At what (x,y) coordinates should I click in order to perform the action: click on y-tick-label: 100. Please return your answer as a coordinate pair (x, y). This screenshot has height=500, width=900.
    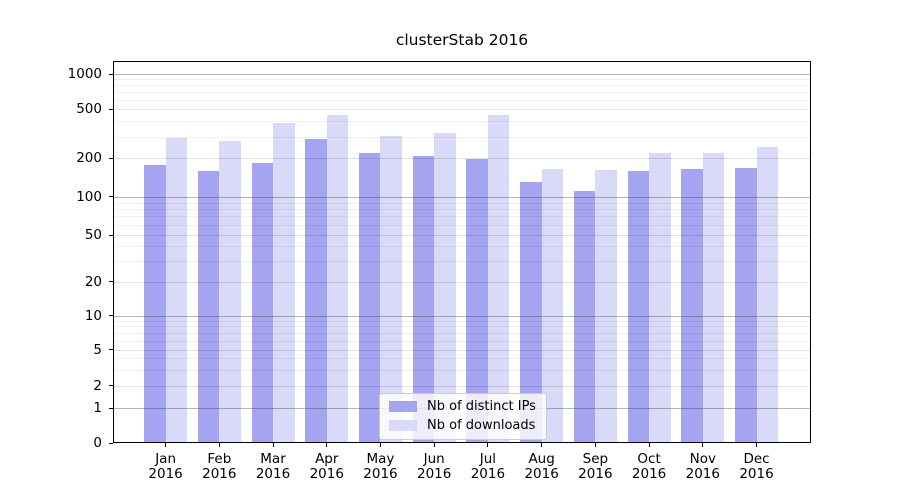
    Looking at the image, I should click on (89, 196).